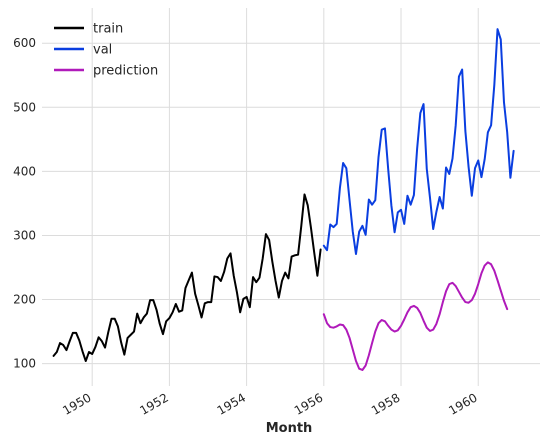 The height and width of the screenshot is (444, 547). I want to click on y-tick-label: 100, so click(24, 364).